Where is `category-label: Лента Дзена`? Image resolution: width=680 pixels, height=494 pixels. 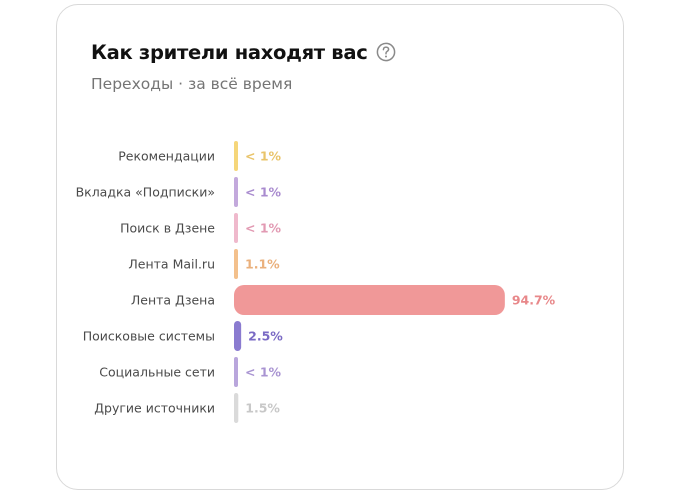
category-label: Лента Дзена is located at coordinates (173, 300).